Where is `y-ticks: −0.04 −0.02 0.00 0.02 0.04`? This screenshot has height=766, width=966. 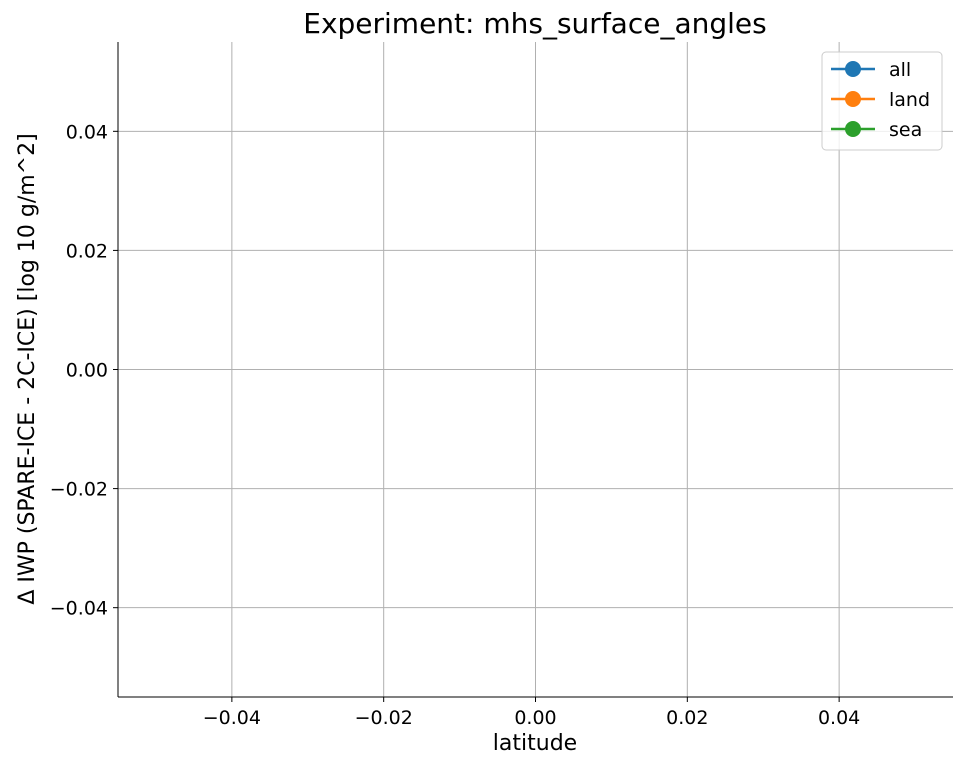
y-ticks: −0.04 −0.02 0.00 0.02 0.04 is located at coordinates (84, 370).